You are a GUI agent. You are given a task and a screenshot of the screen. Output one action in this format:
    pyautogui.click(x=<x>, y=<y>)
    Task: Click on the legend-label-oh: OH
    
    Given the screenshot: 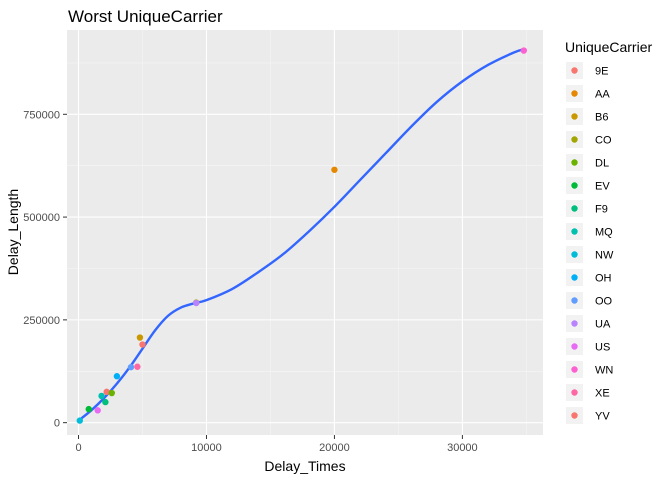 What is the action you would take?
    pyautogui.click(x=603, y=279)
    